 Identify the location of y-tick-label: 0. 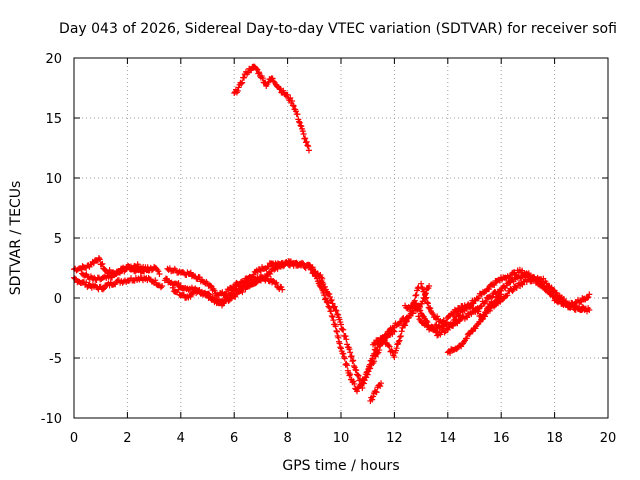
(58, 299).